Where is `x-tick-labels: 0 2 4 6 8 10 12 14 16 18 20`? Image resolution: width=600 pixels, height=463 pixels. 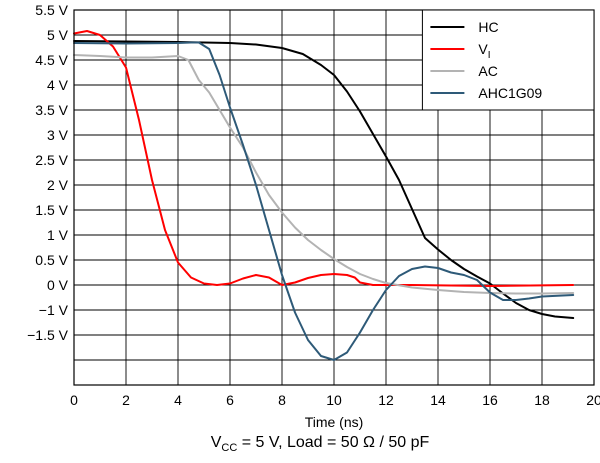 x-tick-labels: 0 2 4 6 8 10 12 14 16 18 20 is located at coordinates (335, 400).